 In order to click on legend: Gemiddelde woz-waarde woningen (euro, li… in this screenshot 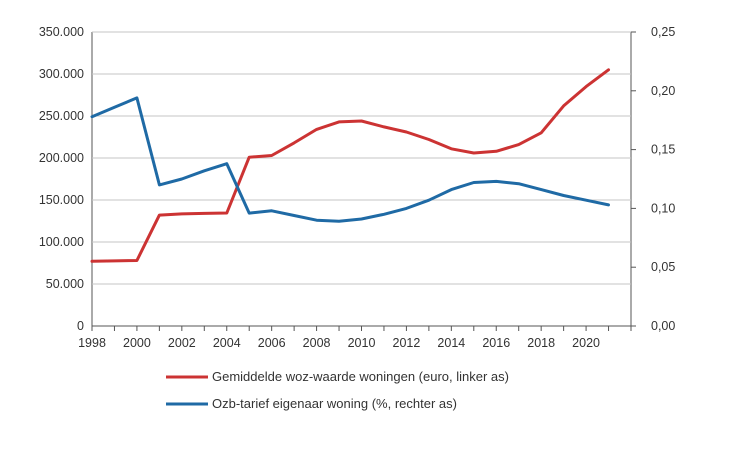, I will do `click(337, 390)`.